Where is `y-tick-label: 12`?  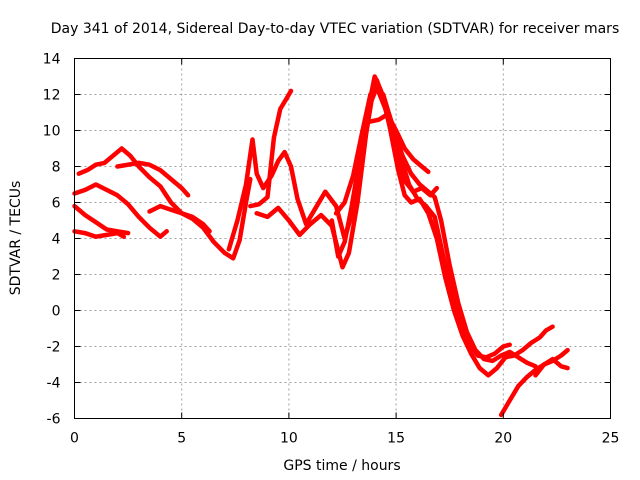
y-tick-label: 12 is located at coordinates (52, 96).